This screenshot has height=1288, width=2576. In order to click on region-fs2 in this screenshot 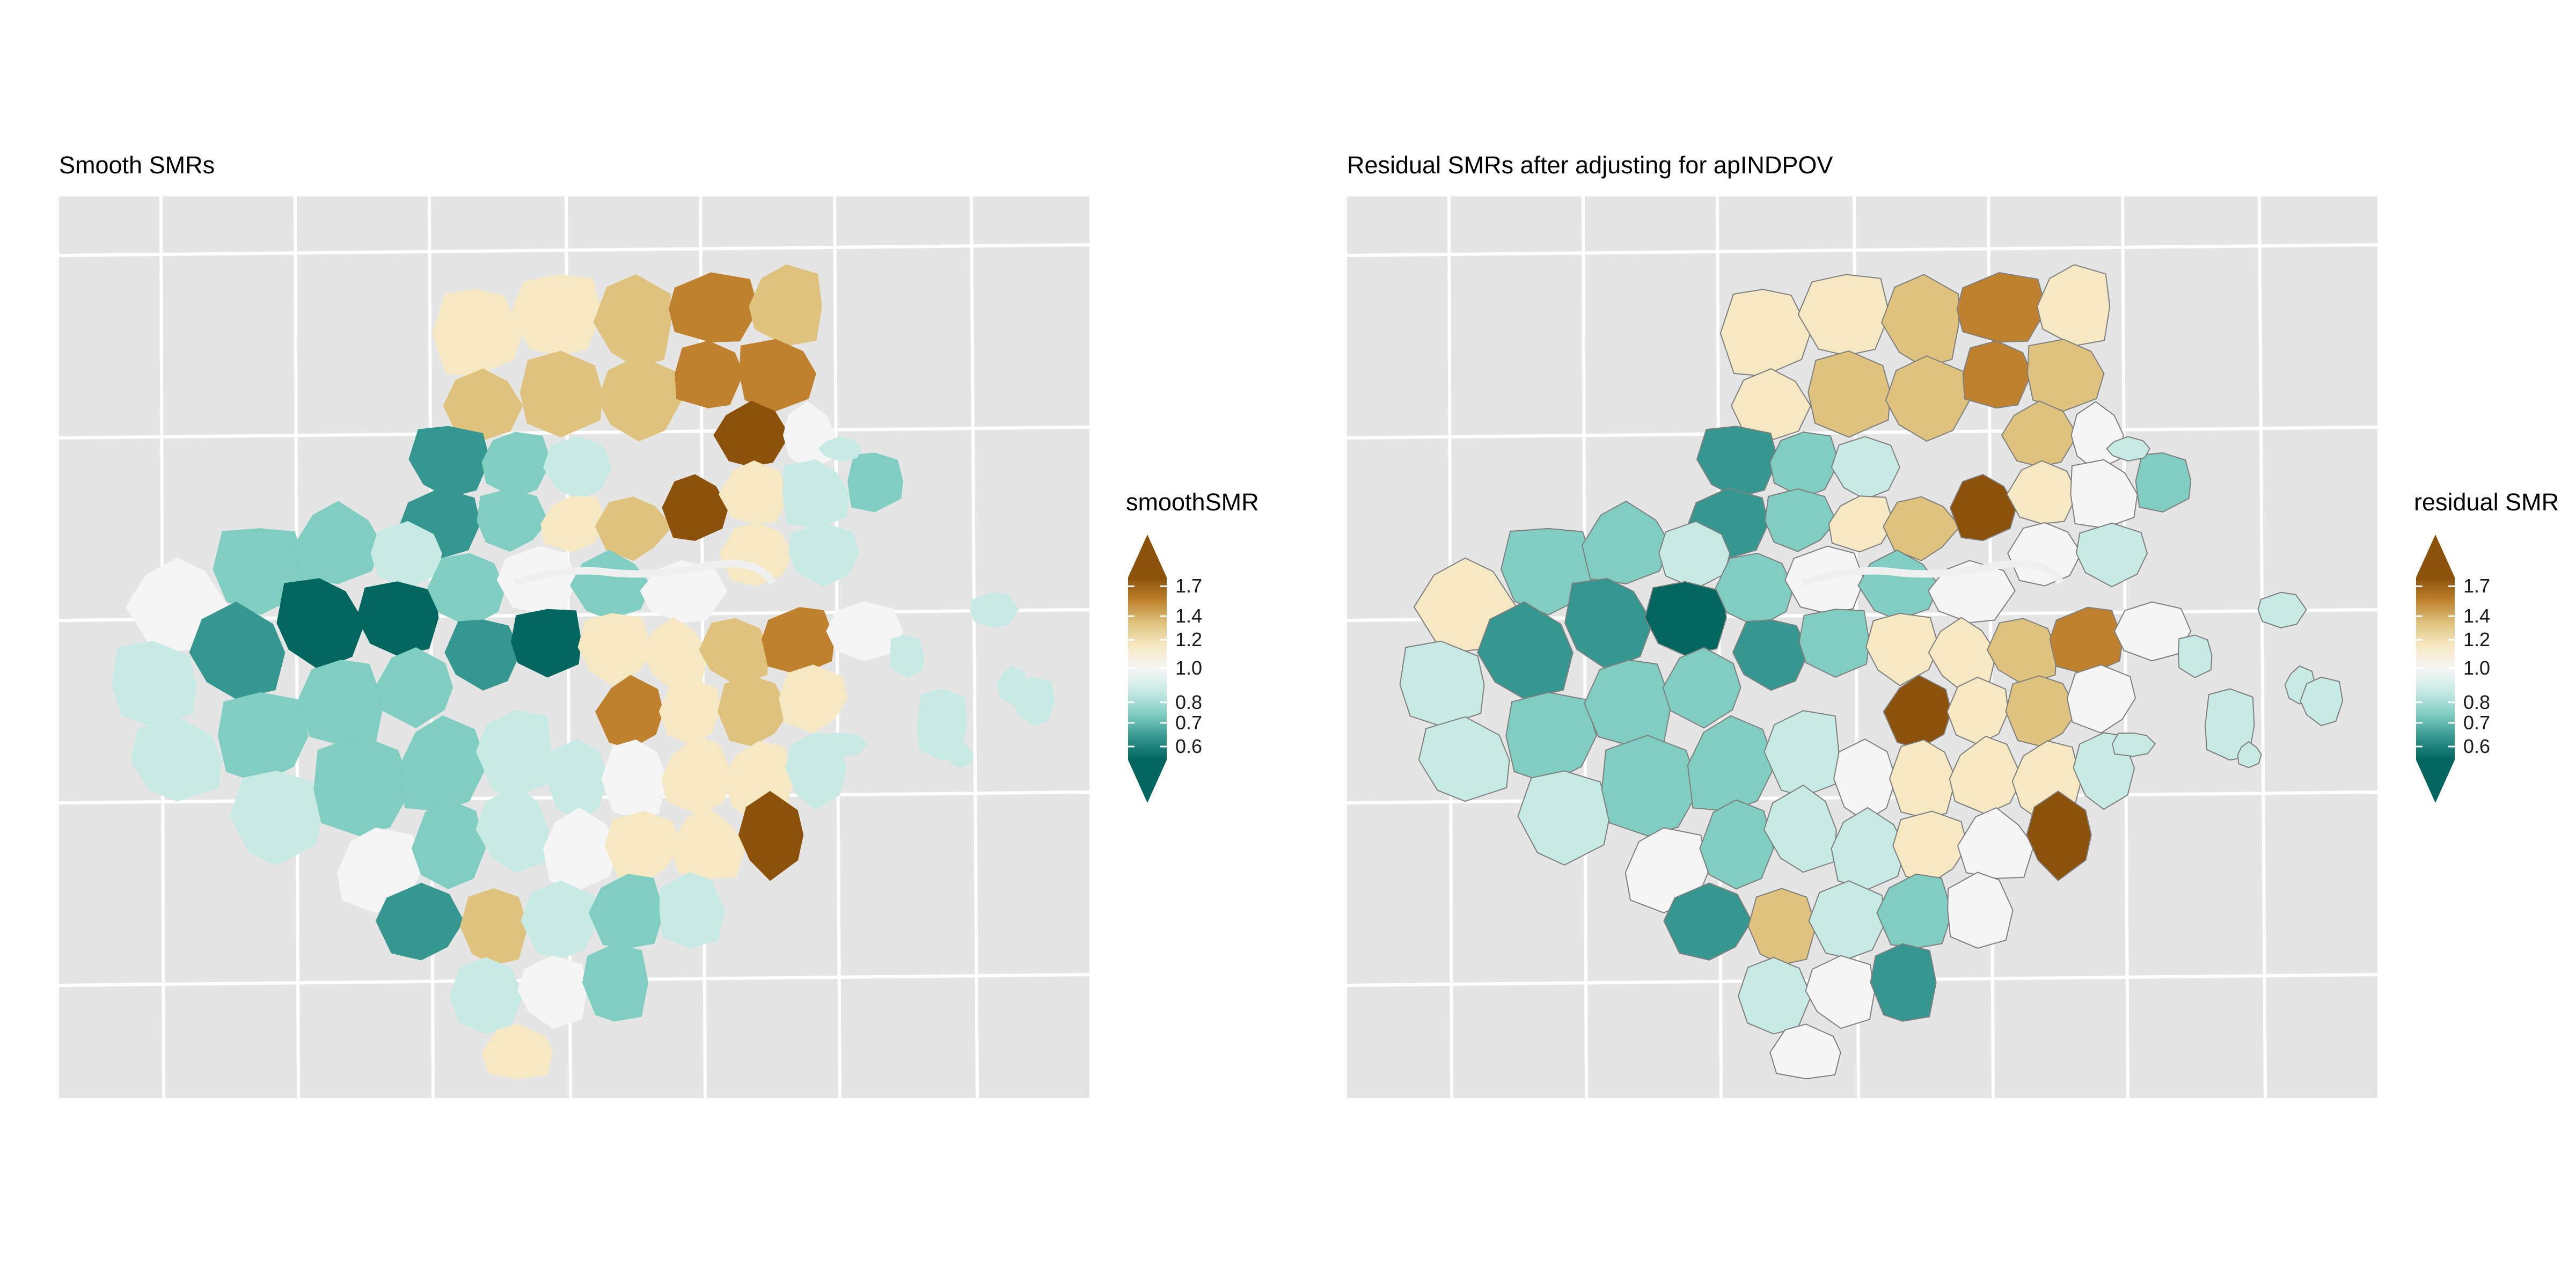, I will do `click(1782, 926)`.